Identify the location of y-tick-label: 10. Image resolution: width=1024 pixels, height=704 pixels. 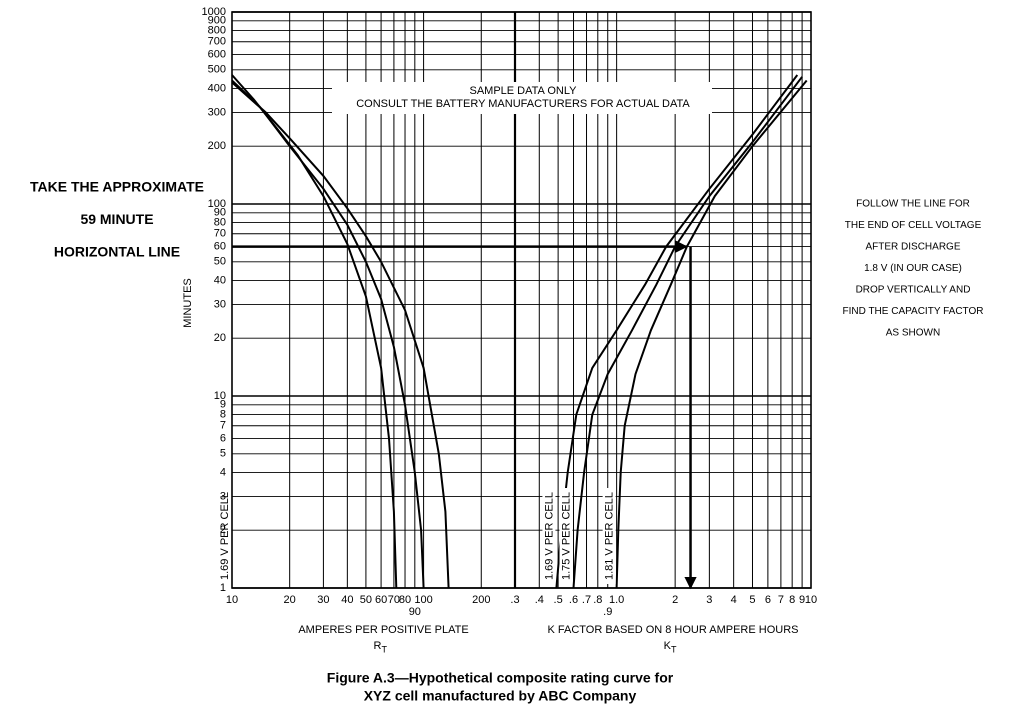
(220, 396).